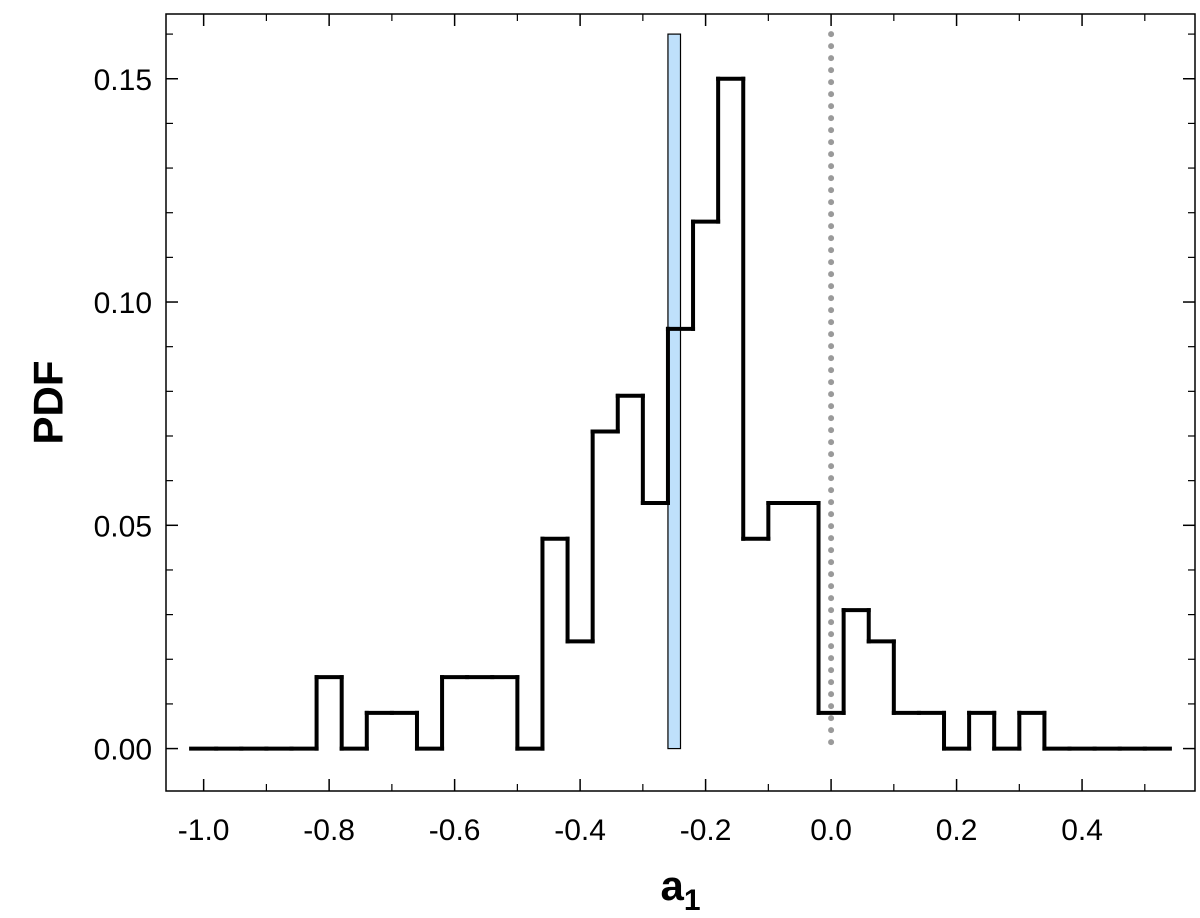 This screenshot has height=918, width=1200. What do you see at coordinates (123, 303) in the screenshot?
I see `y-tick-label: 0.10` at bounding box center [123, 303].